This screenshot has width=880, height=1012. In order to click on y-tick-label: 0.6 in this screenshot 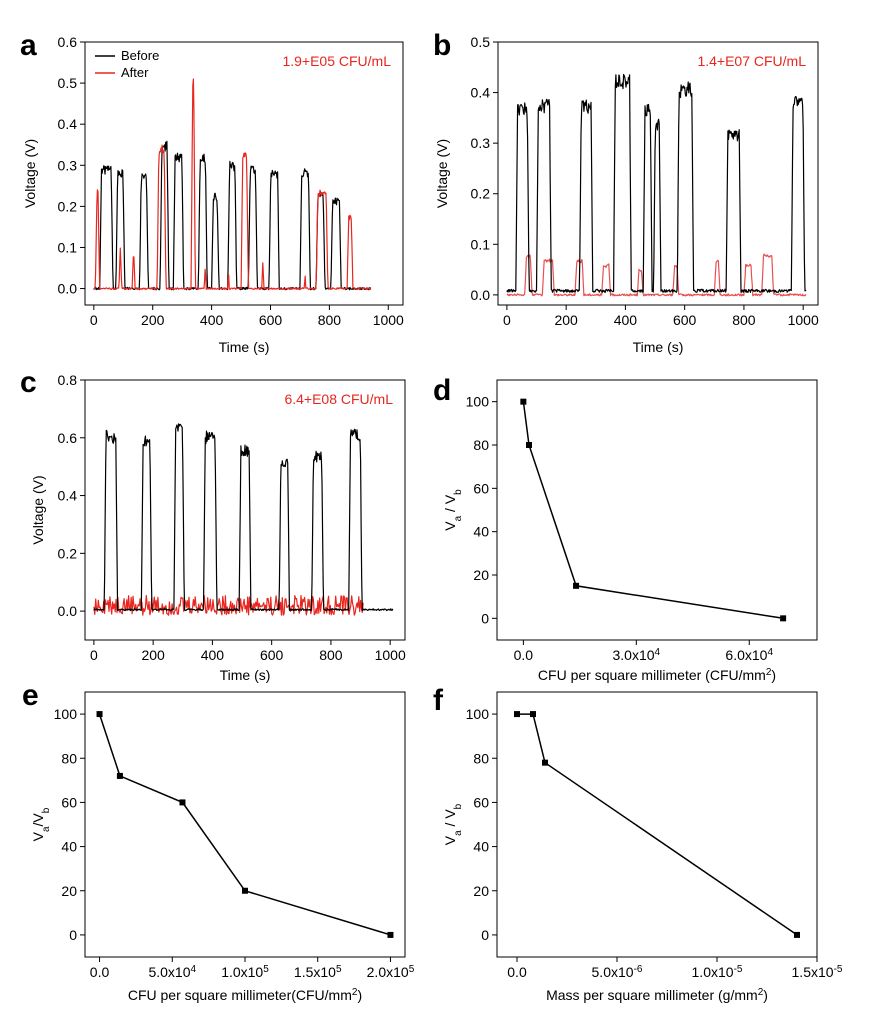, I will do `click(68, 438)`.